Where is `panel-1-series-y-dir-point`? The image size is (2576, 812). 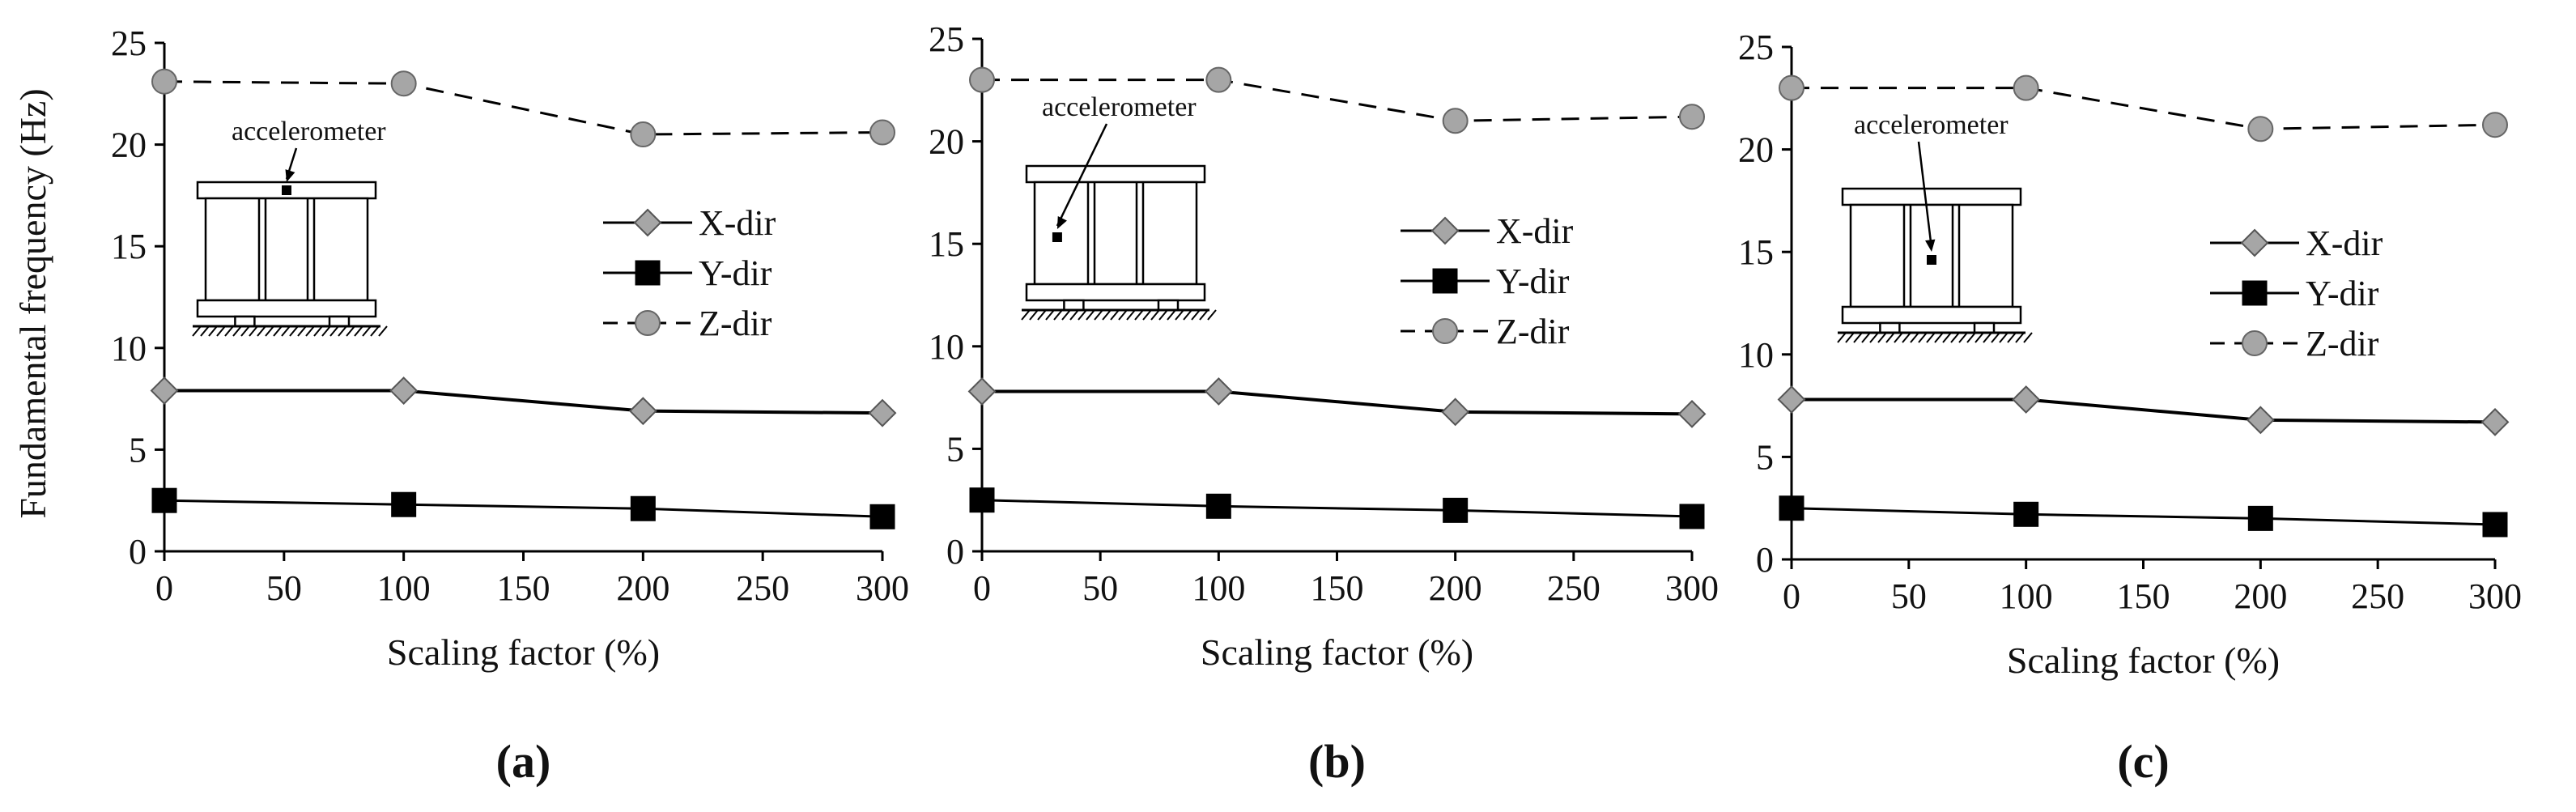
panel-1-series-y-dir-point is located at coordinates (1456, 510).